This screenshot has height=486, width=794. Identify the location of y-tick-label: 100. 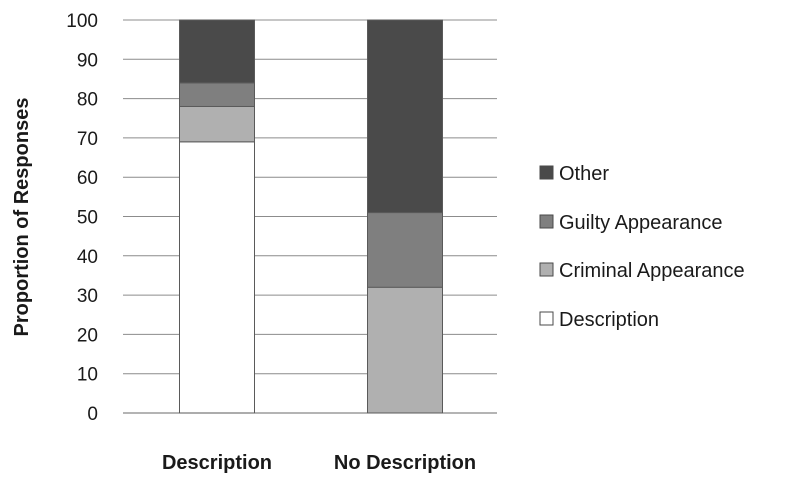
(82, 21).